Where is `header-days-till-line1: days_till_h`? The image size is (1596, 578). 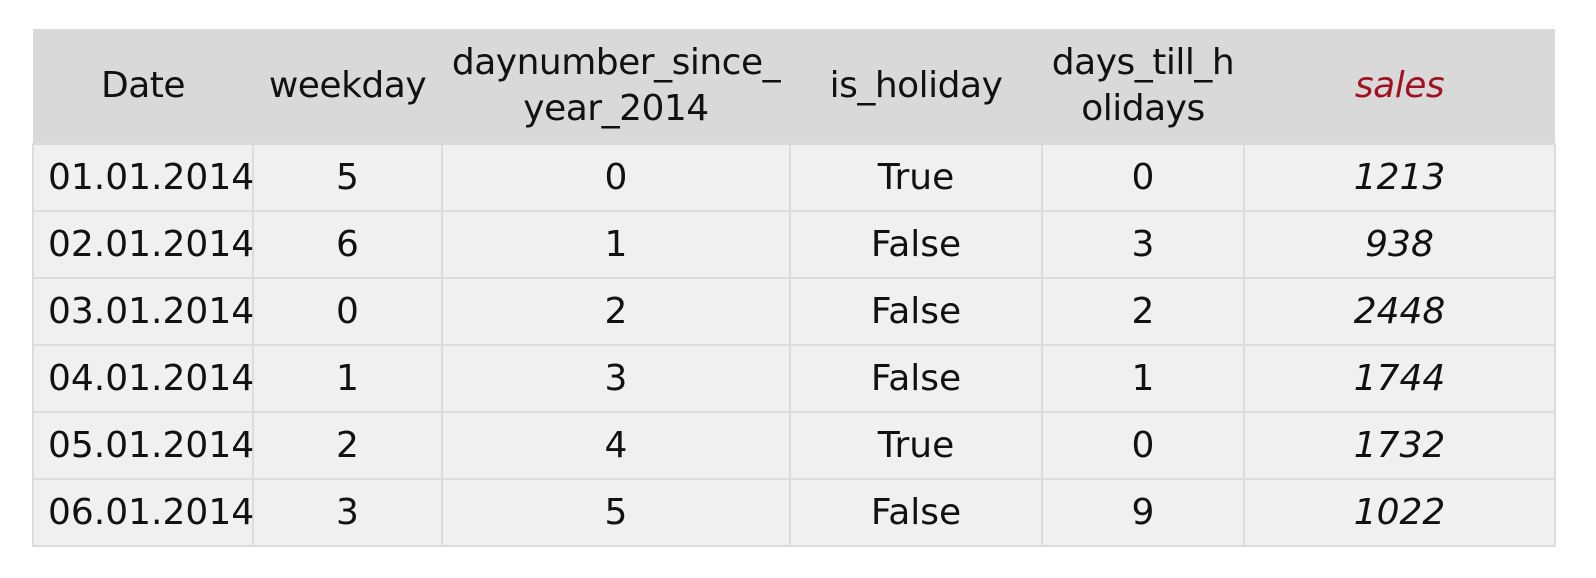
header-days-till-line1: days_till_h is located at coordinates (1143, 62).